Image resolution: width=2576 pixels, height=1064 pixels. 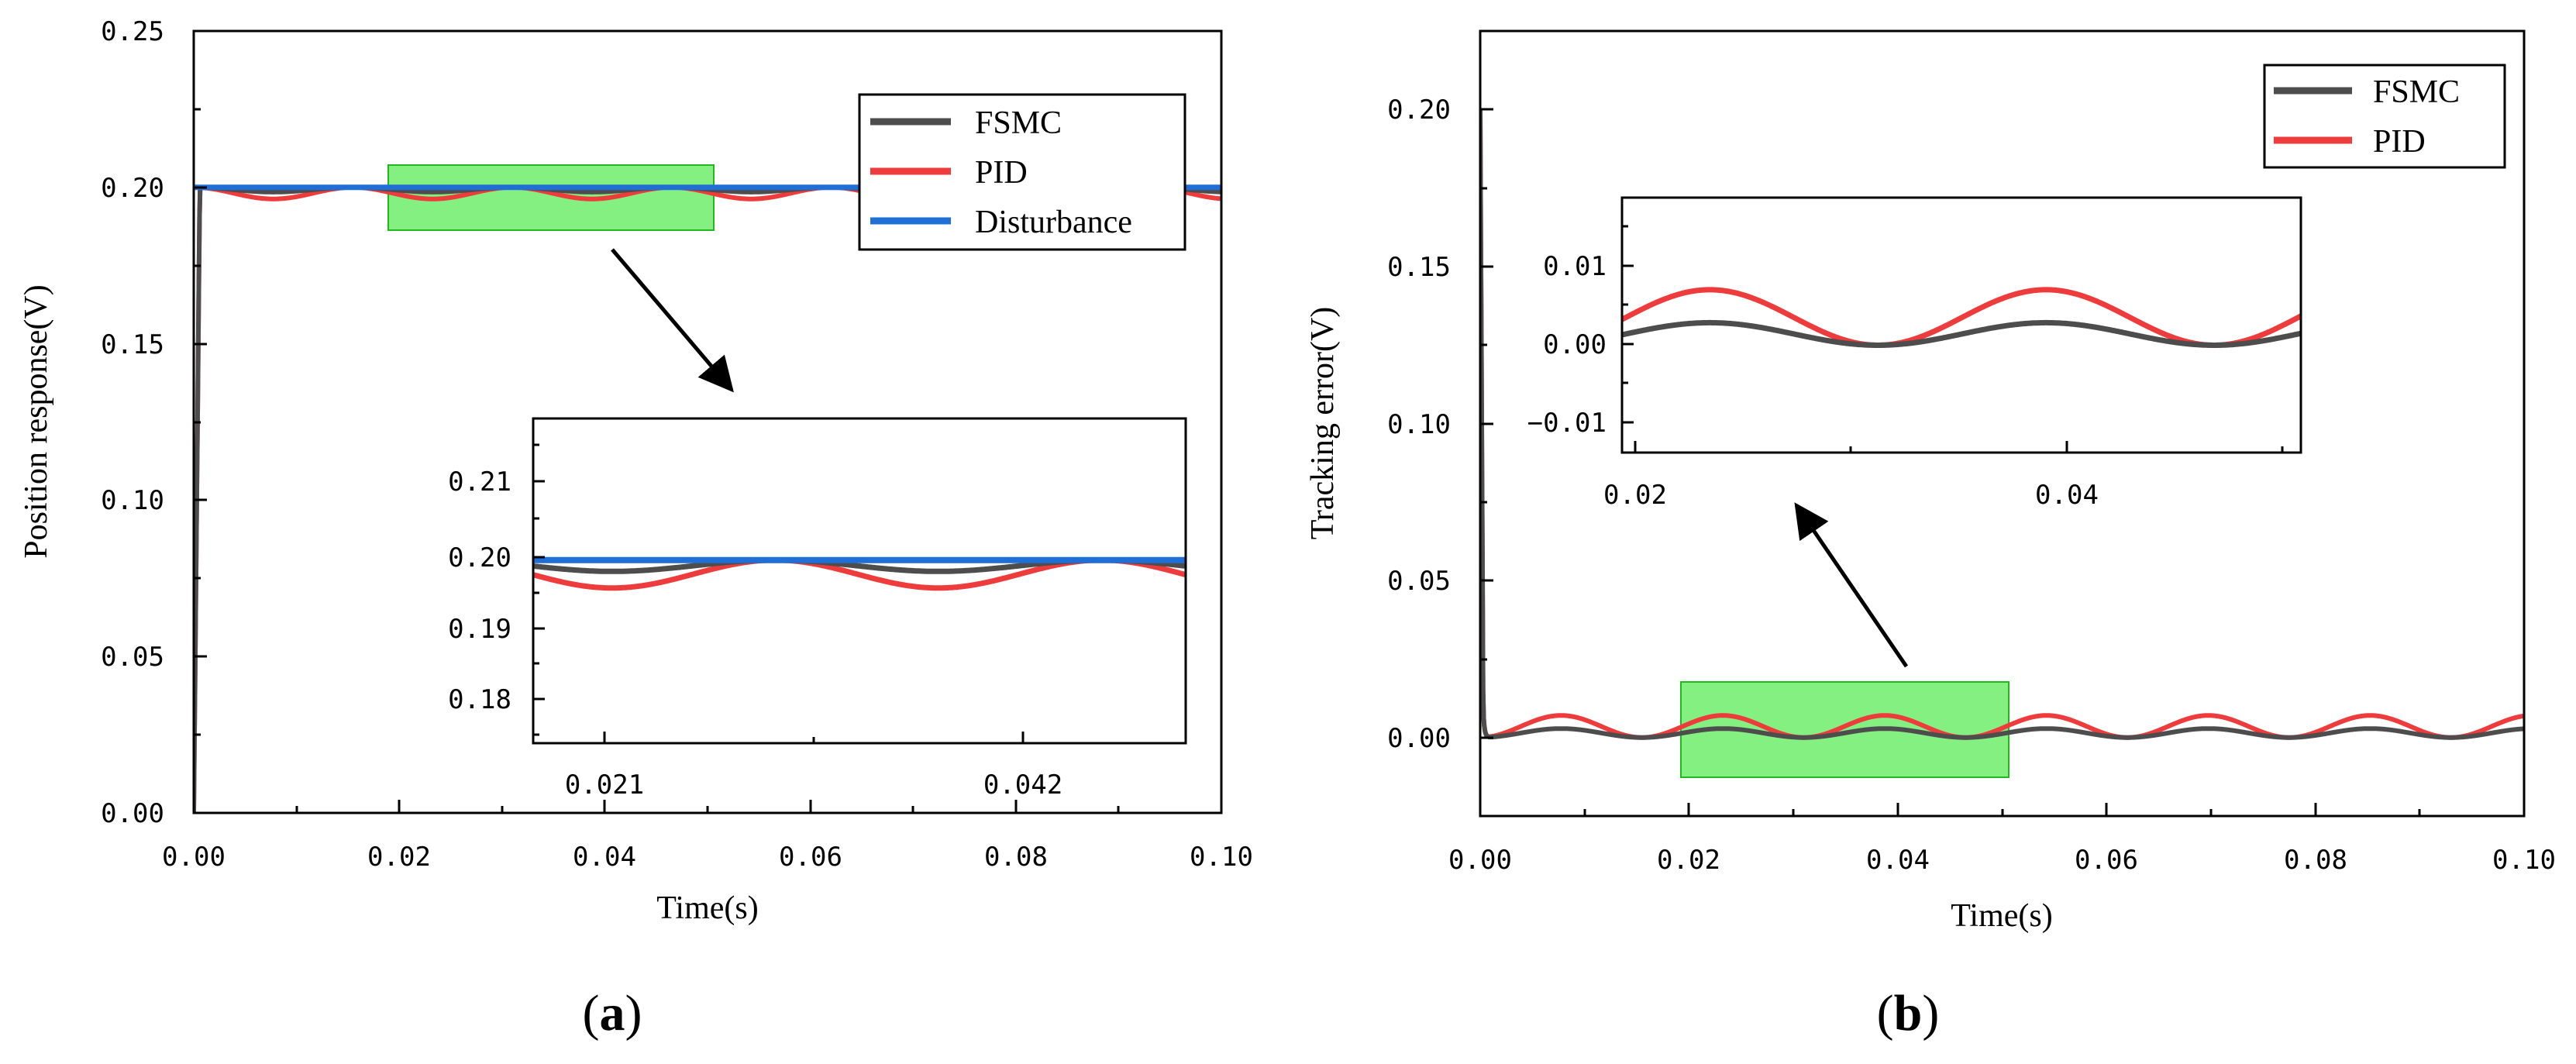 I want to click on chart-b-inset-ytick: 0.00, so click(x=1575, y=345).